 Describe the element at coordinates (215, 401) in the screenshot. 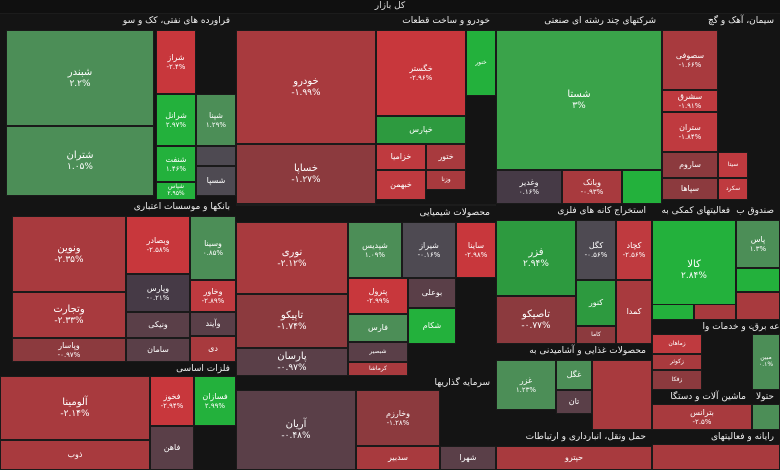

I see `stock-tile-9-2: فسازان ۲.۹۹%` at that location.